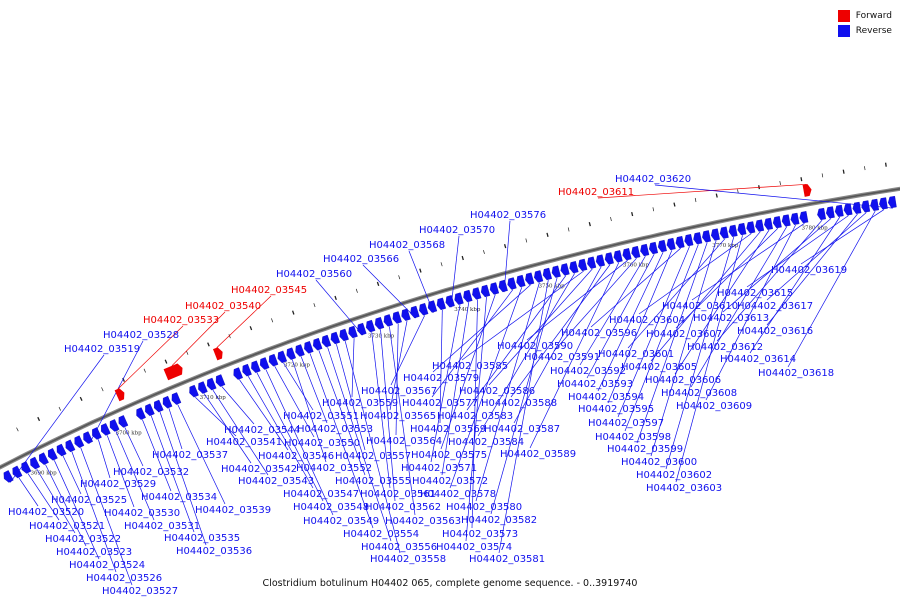 The height and width of the screenshot is (604, 900). I want to click on gene-label-H04402_03535: H04402_03535, so click(202, 538).